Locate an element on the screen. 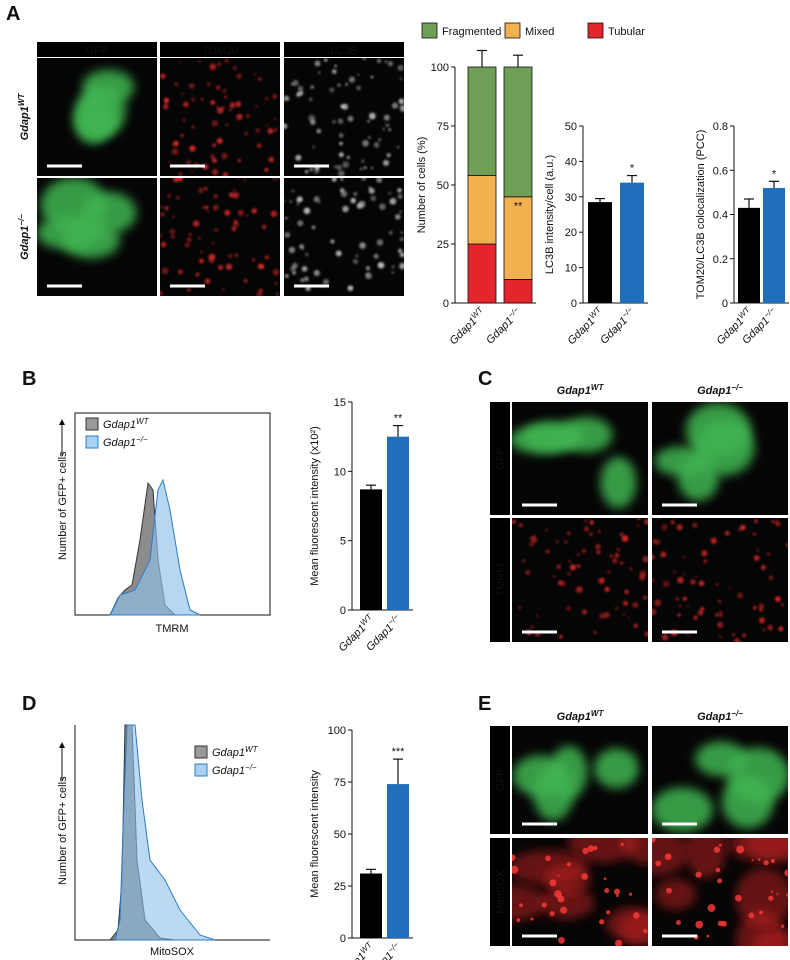 This screenshot has width=790, height=960. column-header-sup: −/− is located at coordinates (737, 713).